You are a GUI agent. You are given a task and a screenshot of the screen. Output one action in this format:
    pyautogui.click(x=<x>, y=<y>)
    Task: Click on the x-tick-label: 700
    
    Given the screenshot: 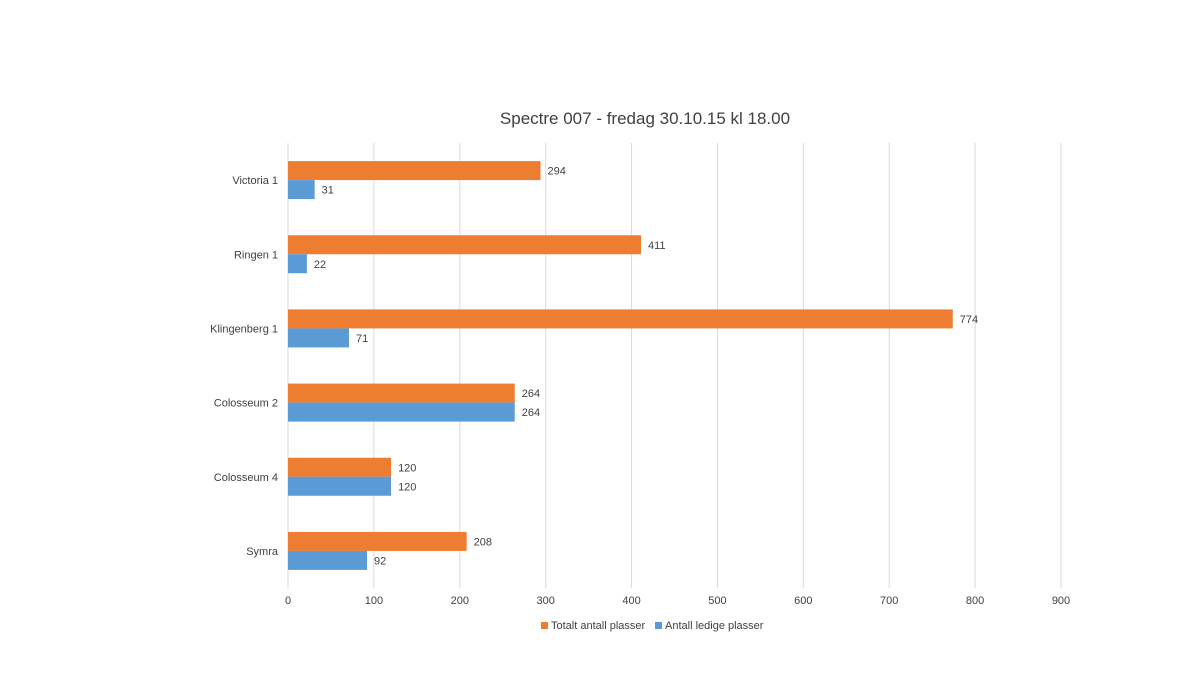 What is the action you would take?
    pyautogui.click(x=889, y=601)
    